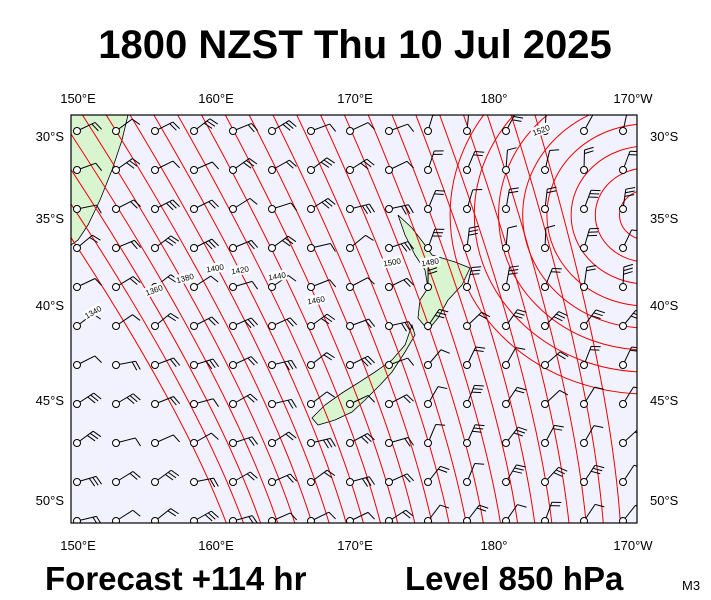  Describe the element at coordinates (157, 363) in the screenshot. I see `contour-line` at that location.